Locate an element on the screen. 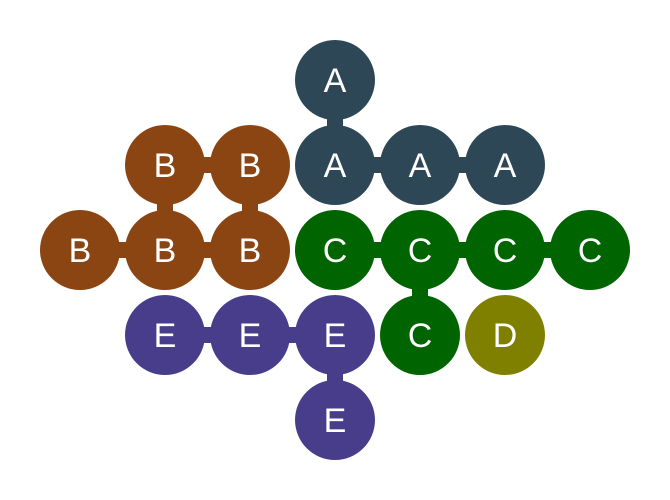 Image resolution: width=670 pixels, height=500 pixels. node-d: D is located at coordinates (505, 335).